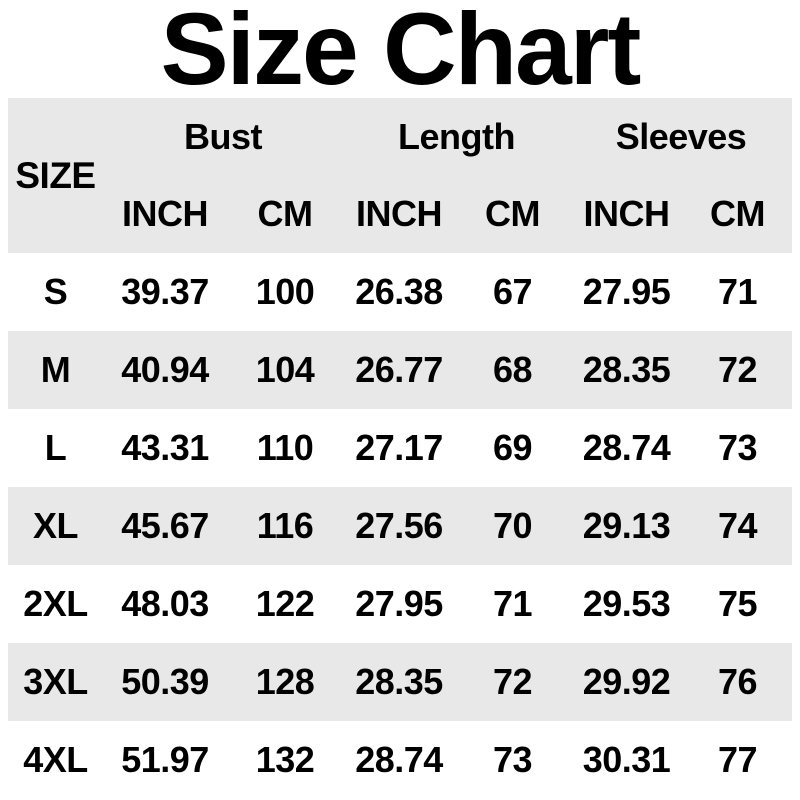  I want to click on value-cell: 40.94, so click(165, 370).